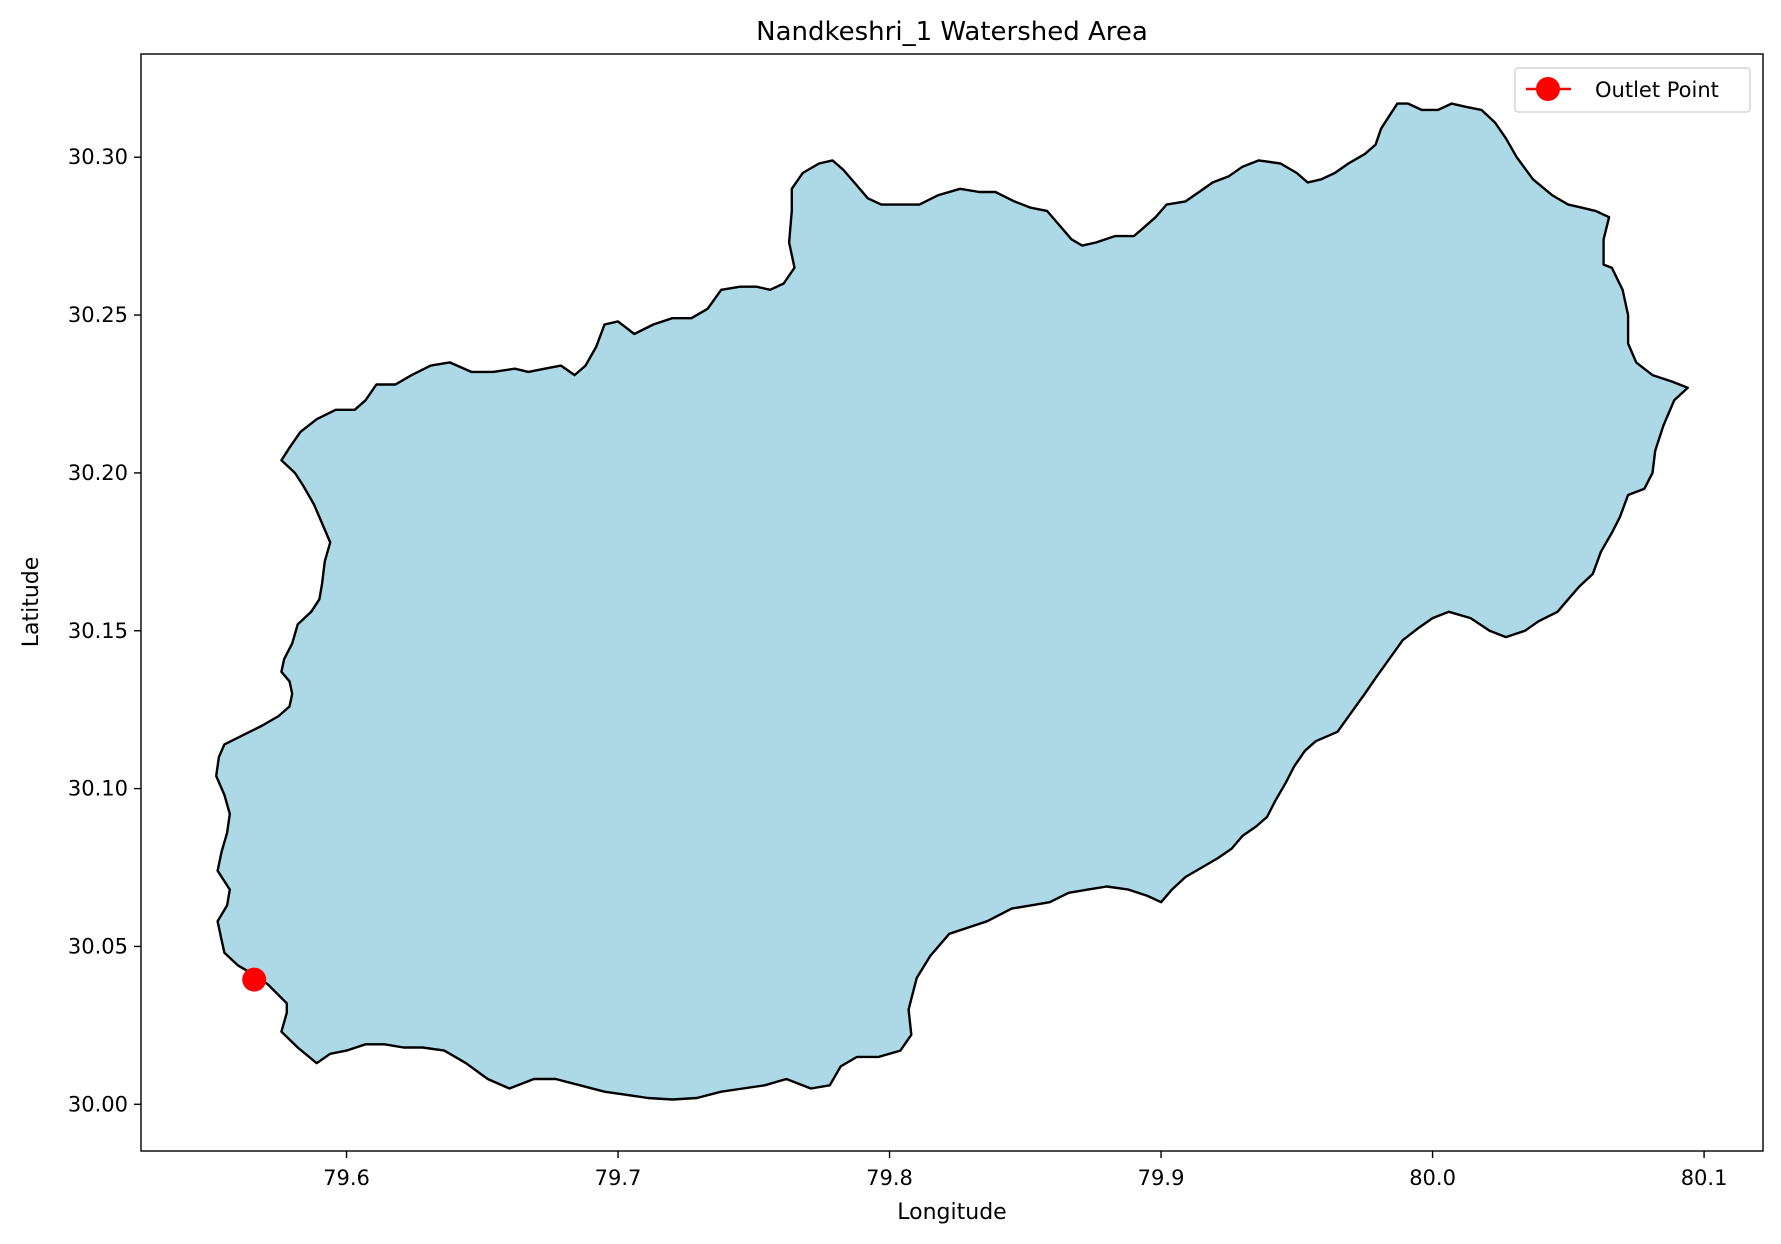  What do you see at coordinates (346, 1178) in the screenshot?
I see `x-tick-label: 79.6` at bounding box center [346, 1178].